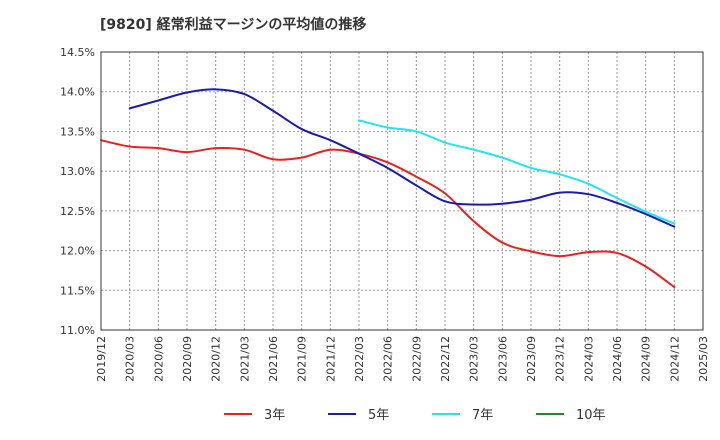 The image size is (720, 440). What do you see at coordinates (77, 52) in the screenshot?
I see `y-tick-label: 14.5%` at bounding box center [77, 52].